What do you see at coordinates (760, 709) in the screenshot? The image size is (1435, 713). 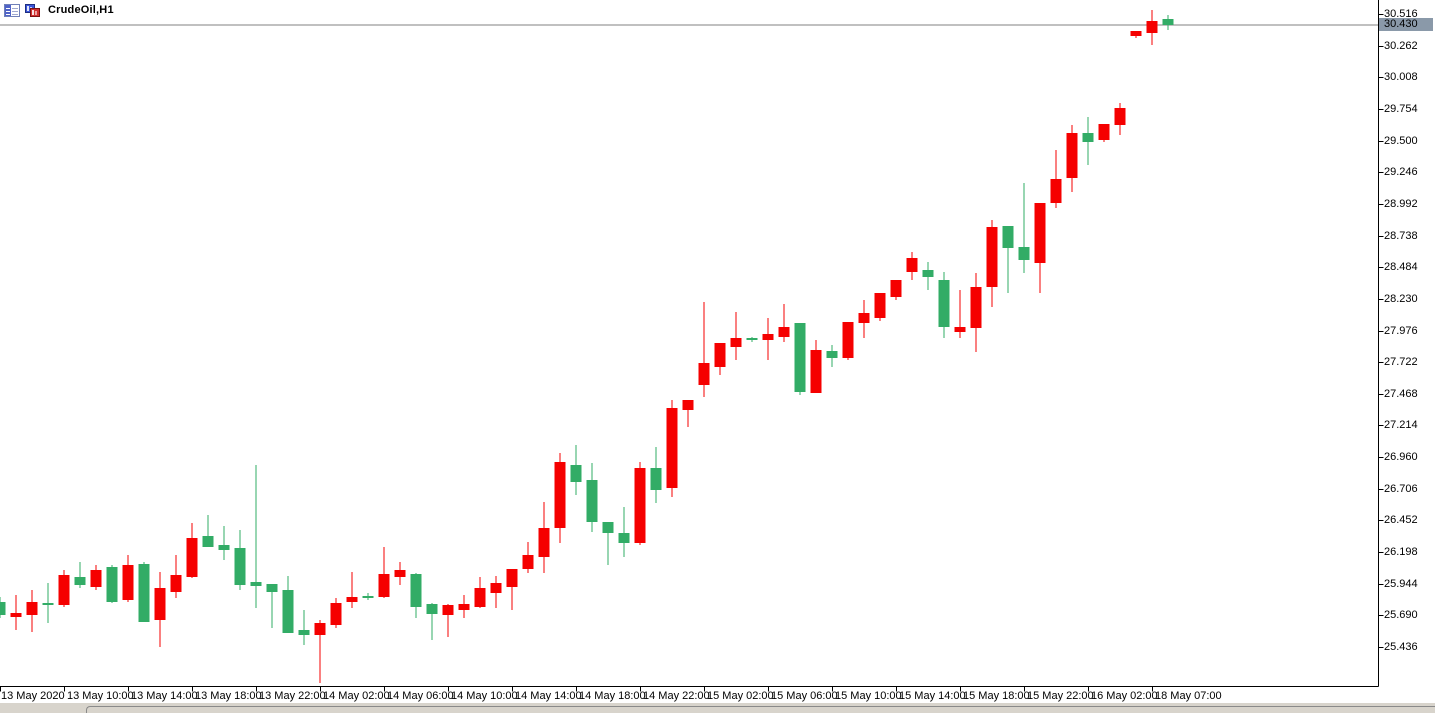 I see `panel-groove` at bounding box center [760, 709].